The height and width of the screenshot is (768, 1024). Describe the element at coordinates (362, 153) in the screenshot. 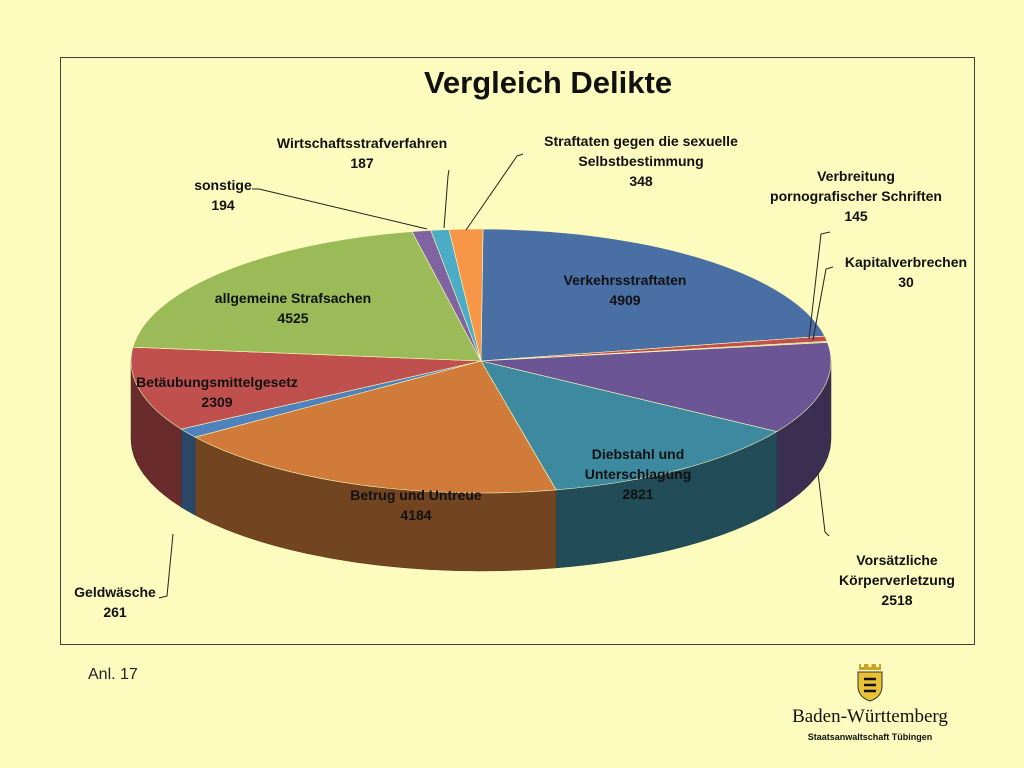

I see `slice-label: Wirtschaftsstrafverfahren 187` at that location.